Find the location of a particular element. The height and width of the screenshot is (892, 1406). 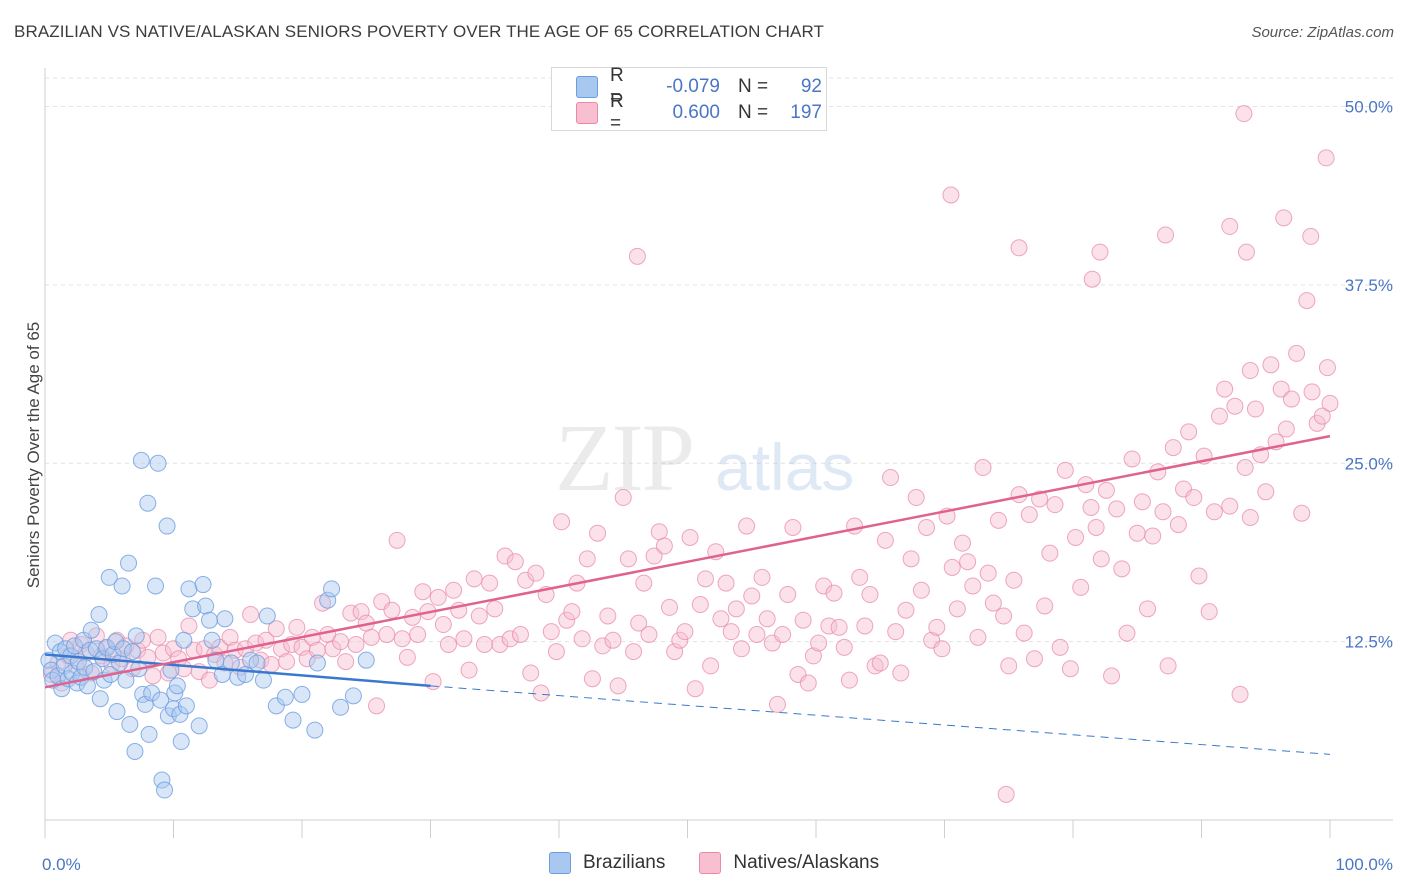

legend-item-natives: Natives/Alaskans is located at coordinates (789, 863).